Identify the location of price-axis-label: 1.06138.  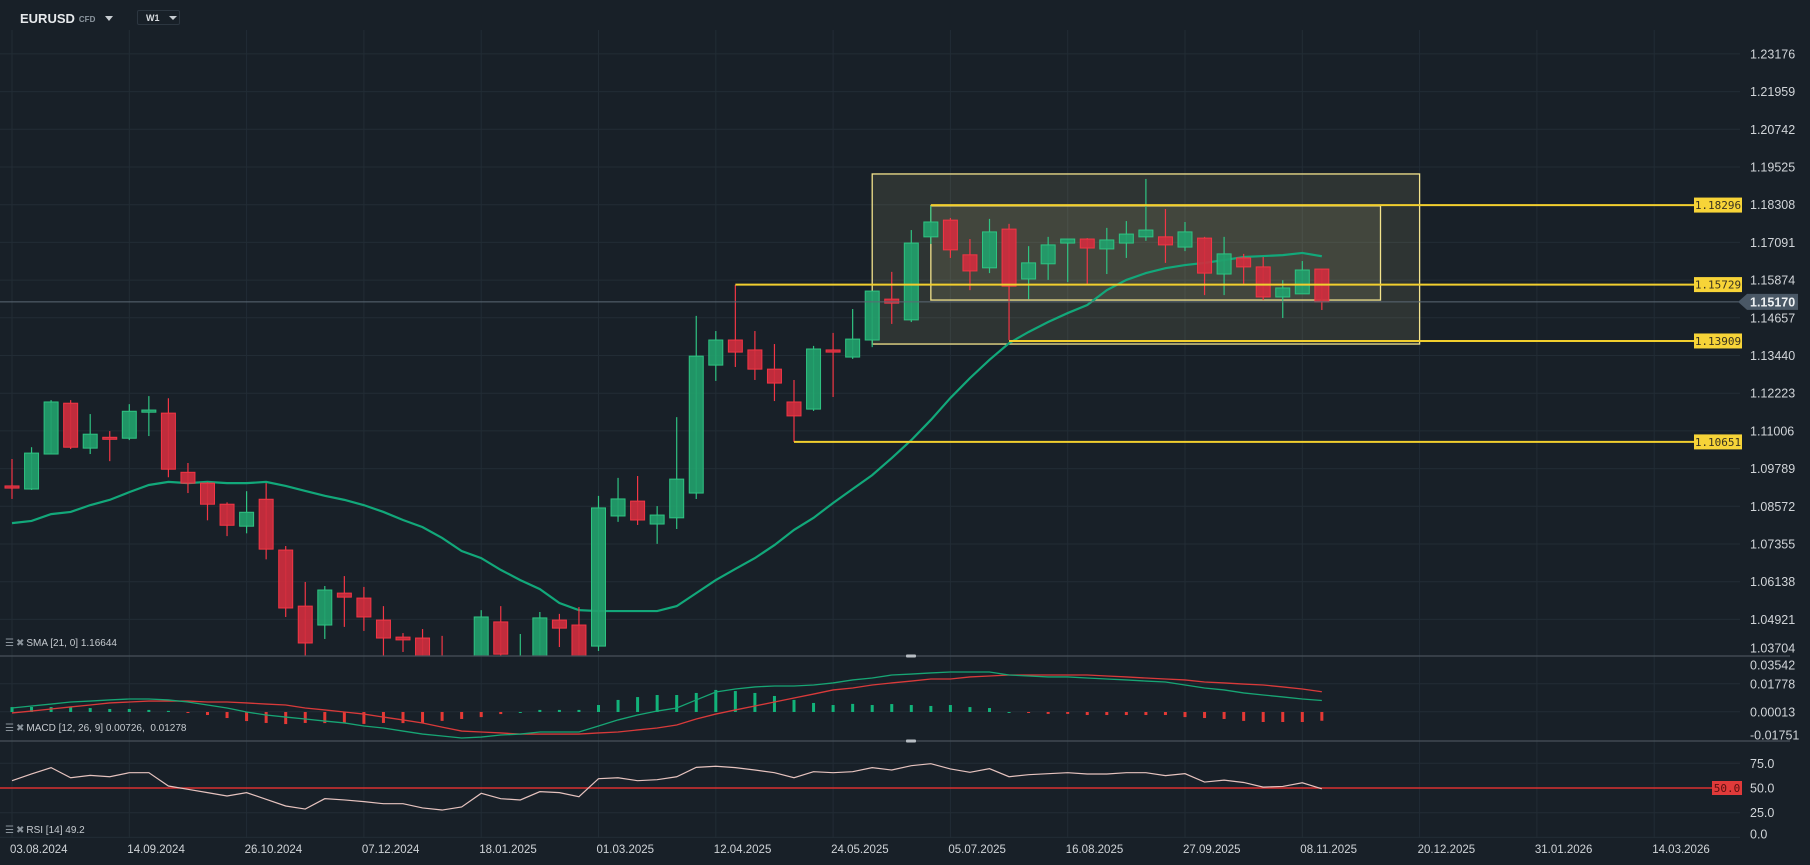
(1772, 582).